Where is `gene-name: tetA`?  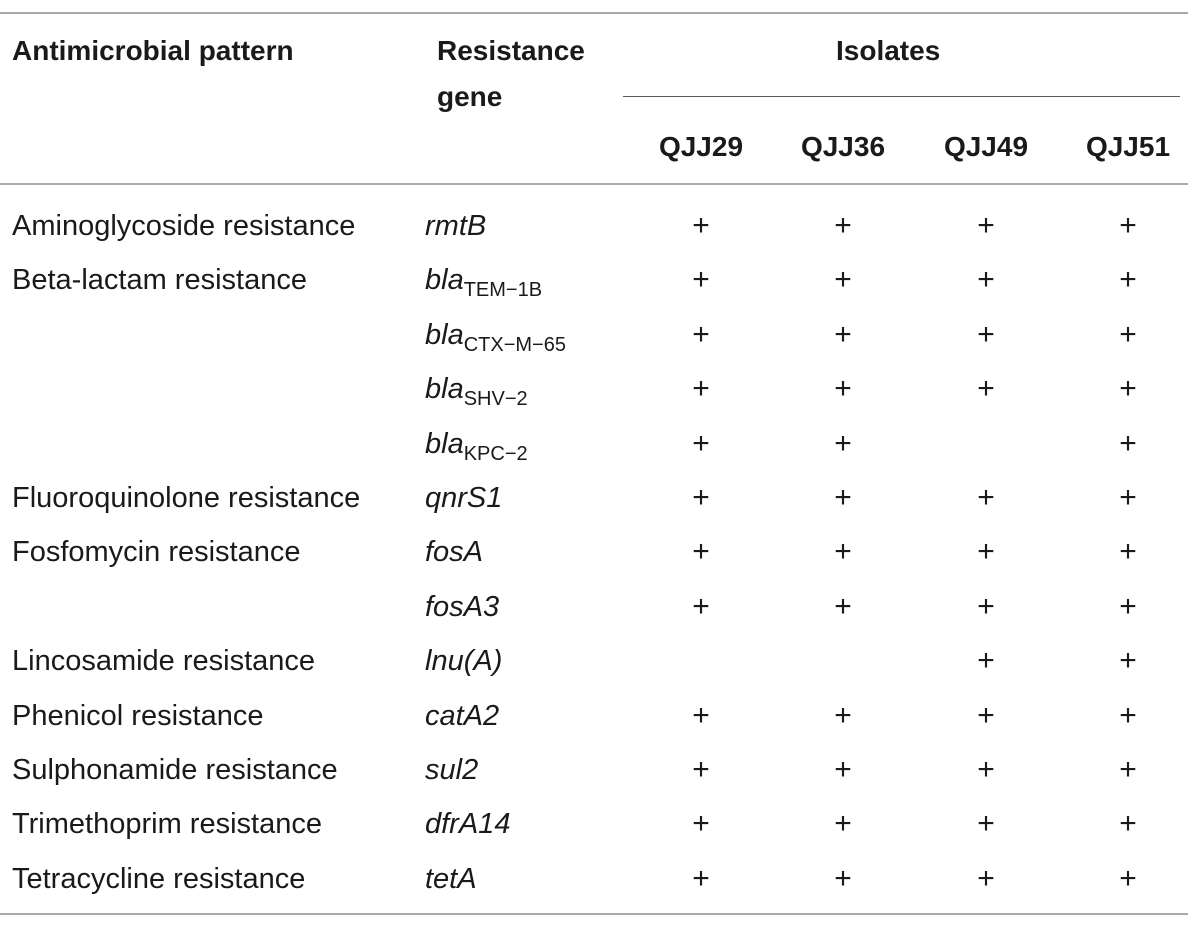 gene-name: tetA is located at coordinates (451, 878).